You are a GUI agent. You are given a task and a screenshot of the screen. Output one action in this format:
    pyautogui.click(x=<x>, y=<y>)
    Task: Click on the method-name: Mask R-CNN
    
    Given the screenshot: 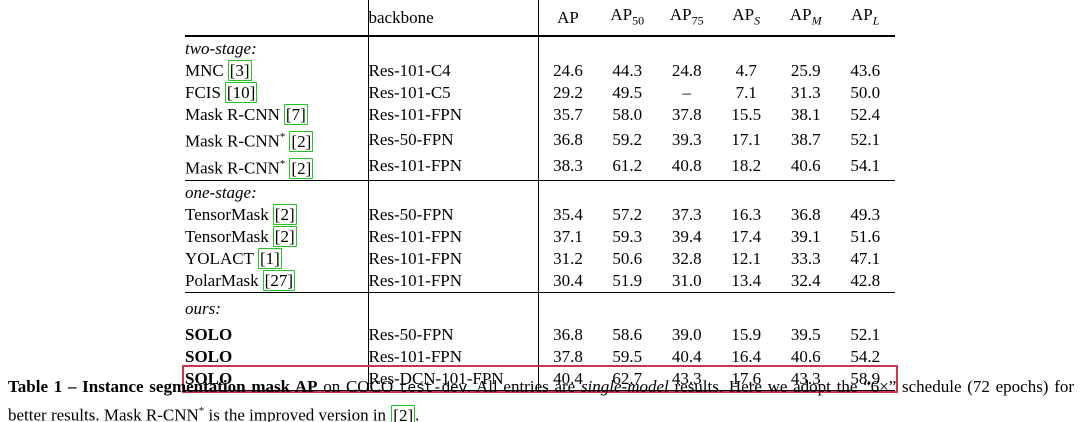 What is the action you would take?
    pyautogui.click(x=232, y=115)
    